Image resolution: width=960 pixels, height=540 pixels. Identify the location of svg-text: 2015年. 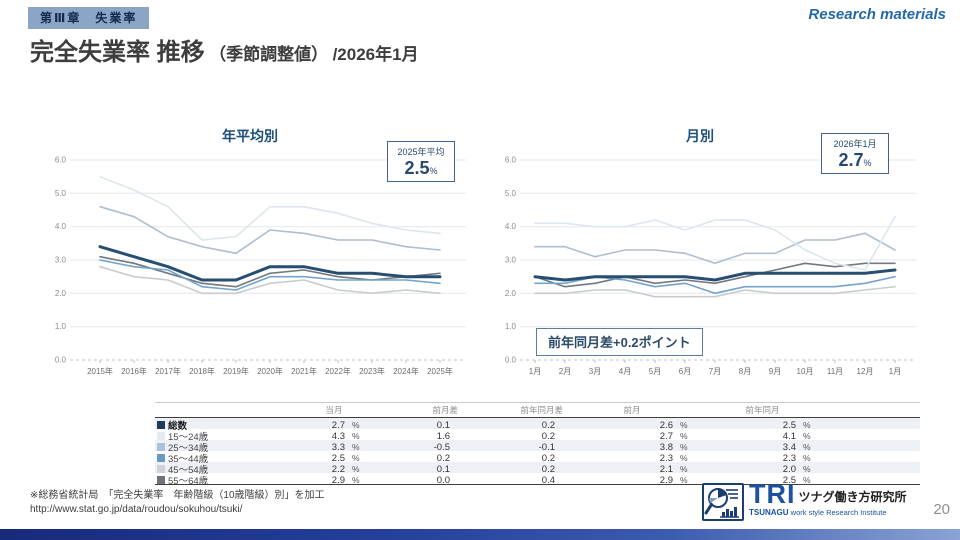
(100, 371).